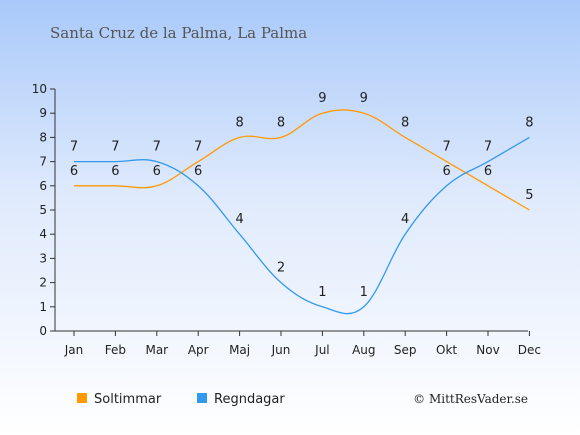  Describe the element at coordinates (281, 268) in the screenshot. I see `data-label-regndagar: 2` at that location.